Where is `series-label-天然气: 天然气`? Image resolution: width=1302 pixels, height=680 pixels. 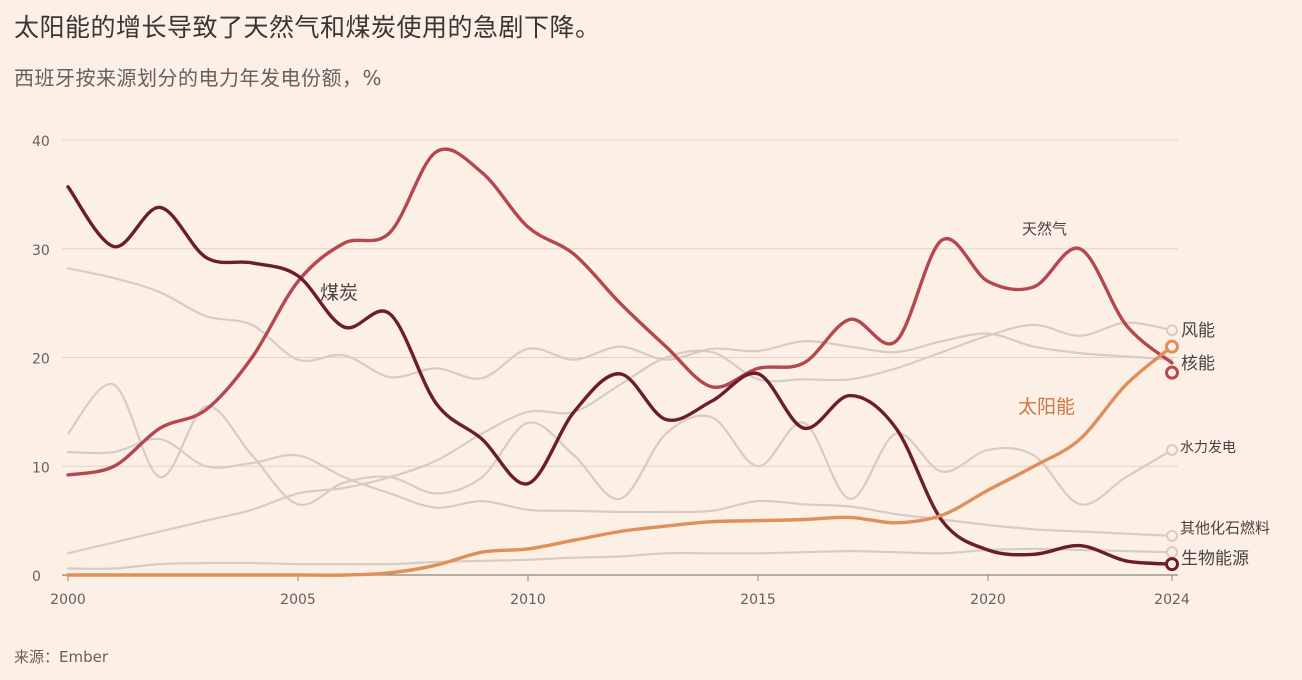 series-label-天然气: 天然气 is located at coordinates (1044, 229).